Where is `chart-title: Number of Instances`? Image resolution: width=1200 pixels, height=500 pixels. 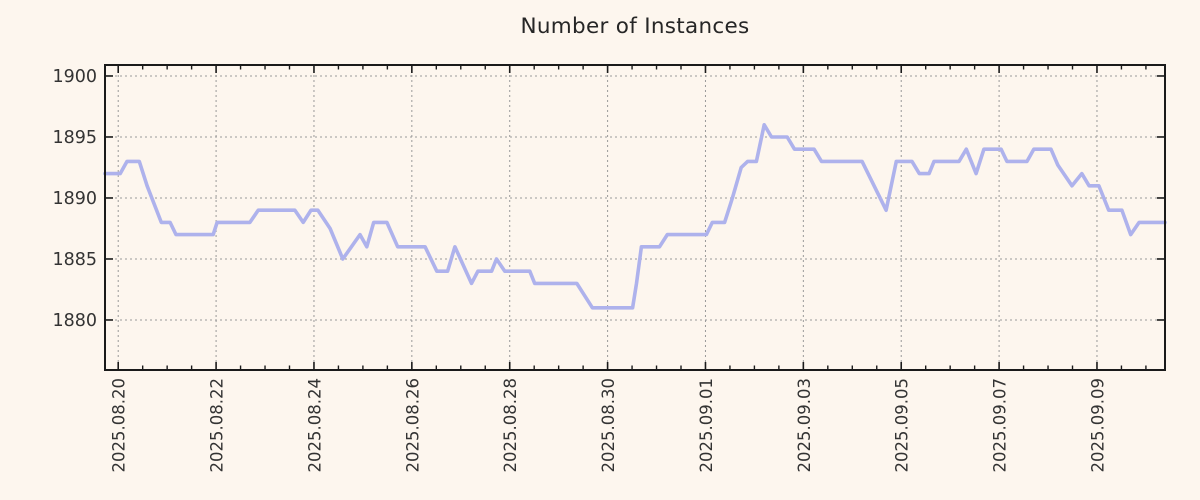
chart-title: Number of Instances is located at coordinates (635, 26).